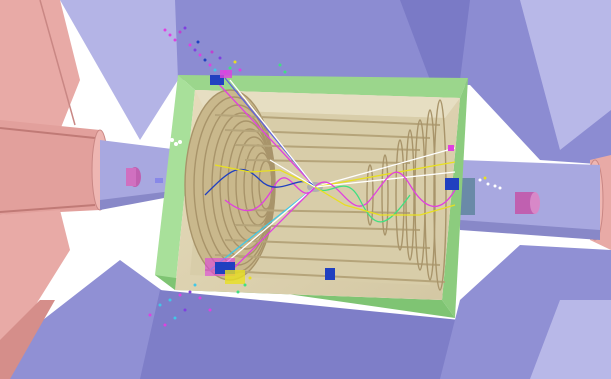  Describe the element at coordinates (200, 292) in the screenshot. I see `cluster-bottom-left` at that location.